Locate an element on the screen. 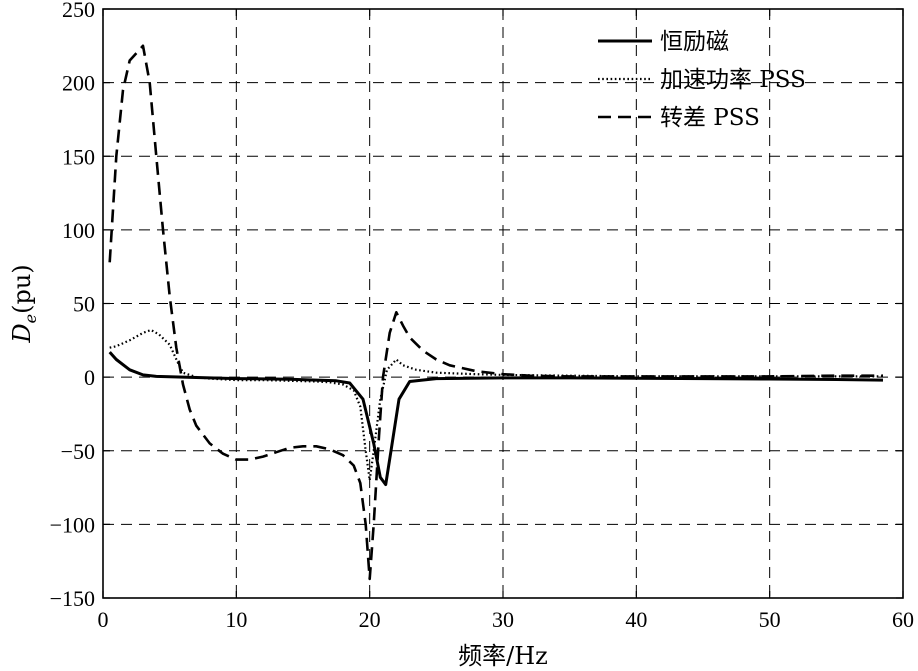 The height and width of the screenshot is (671, 918). y-tick-label: 0 is located at coordinates (89, 377).